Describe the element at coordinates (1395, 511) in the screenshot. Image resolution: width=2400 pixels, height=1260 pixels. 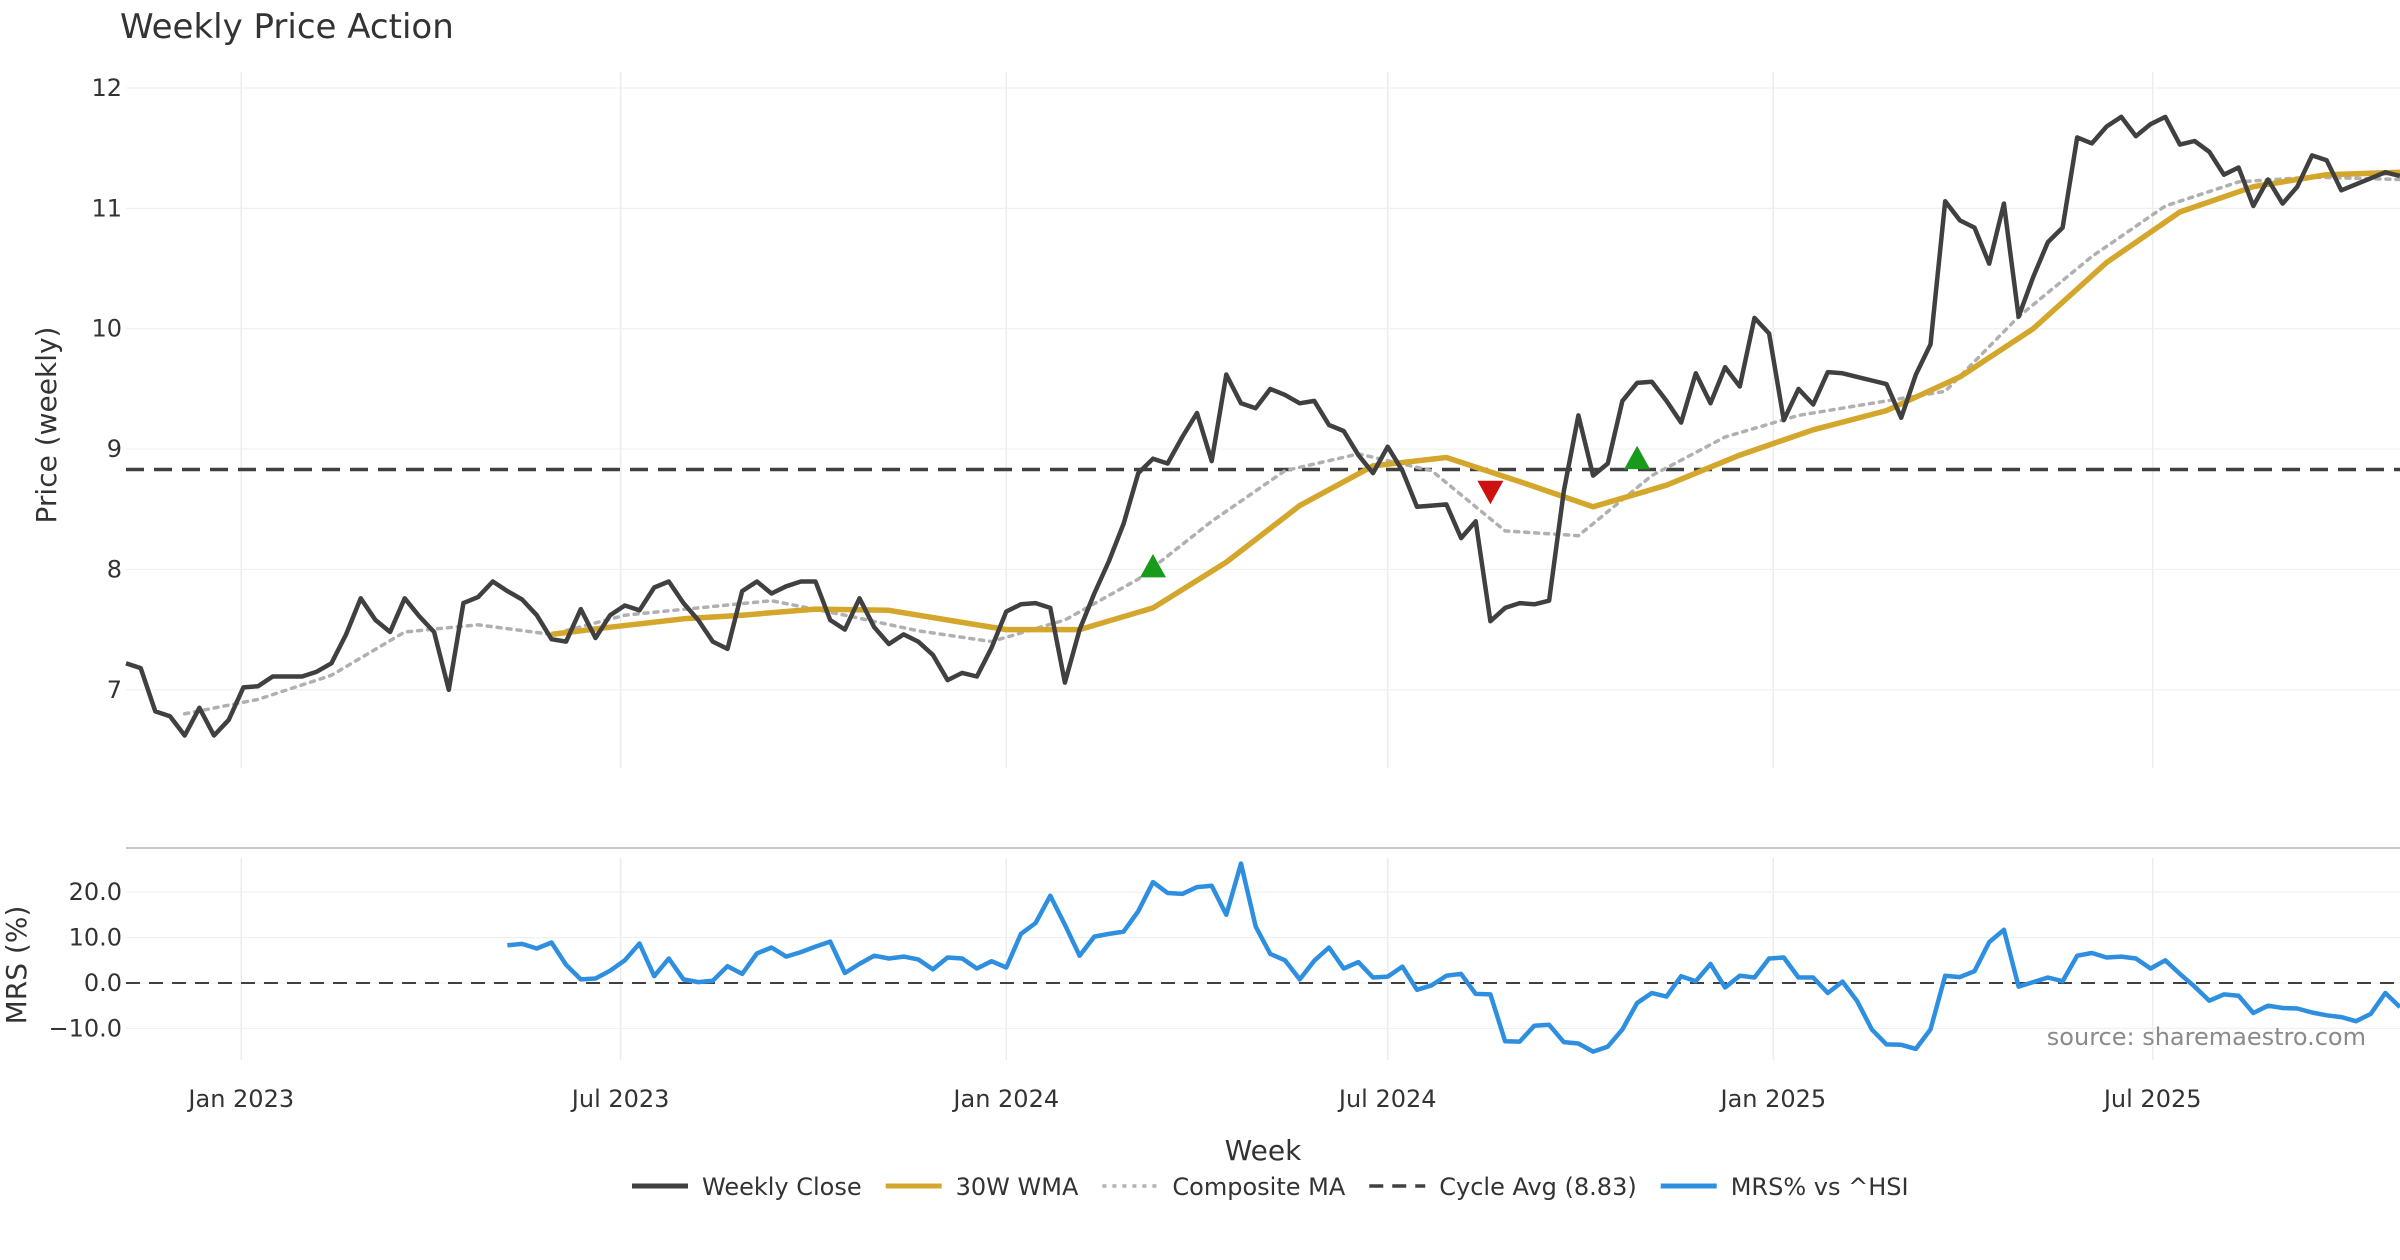
I see `signal-markers` at that location.